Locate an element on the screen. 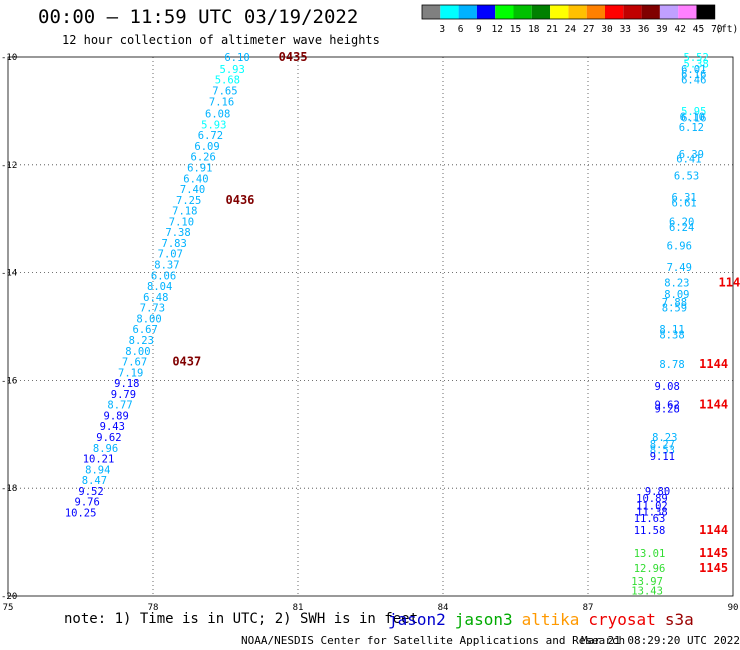  wave-height-label: 9.08 is located at coordinates (667, 387).